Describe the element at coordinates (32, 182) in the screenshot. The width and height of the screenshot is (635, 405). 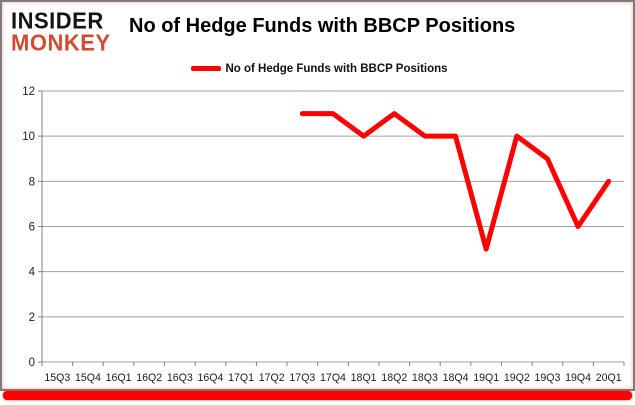
I see `y-axis-label: 8` at that location.